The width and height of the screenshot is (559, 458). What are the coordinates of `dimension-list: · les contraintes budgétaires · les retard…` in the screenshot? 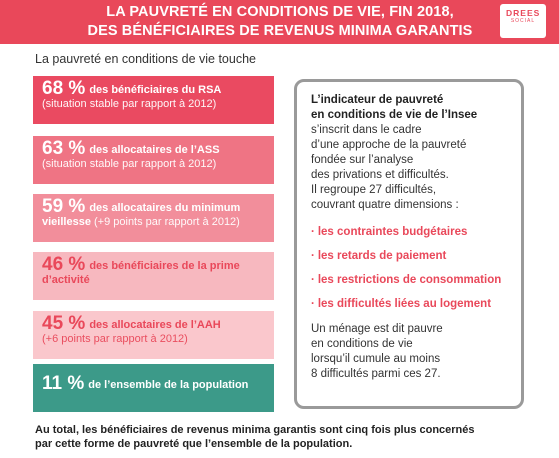 It's located at (409, 268).